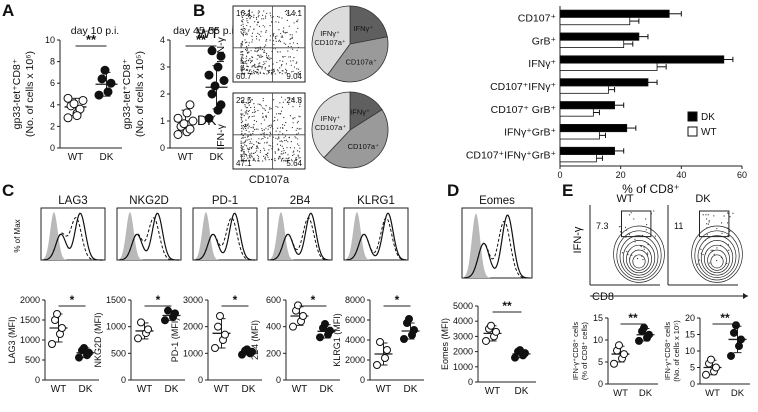  I want to click on histogram-control-fill, so click(207, 236).